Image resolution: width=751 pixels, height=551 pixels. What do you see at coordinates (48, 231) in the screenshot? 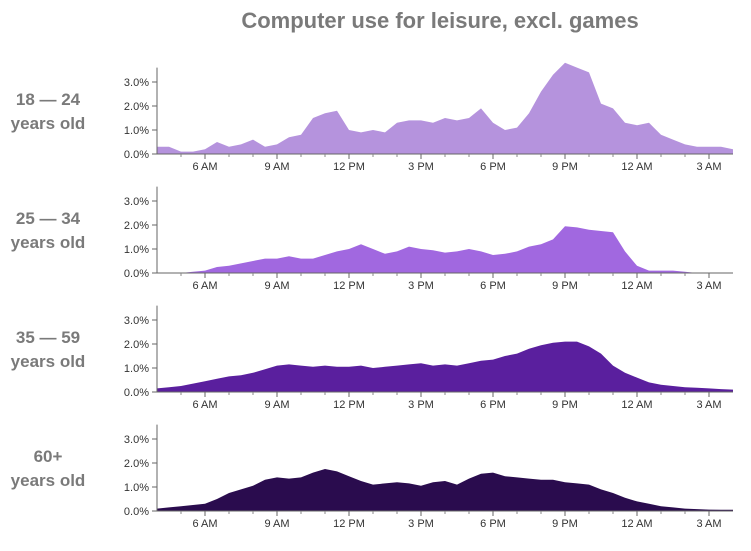
I see `age-group-label: 25 — 34 years old` at bounding box center [48, 231].